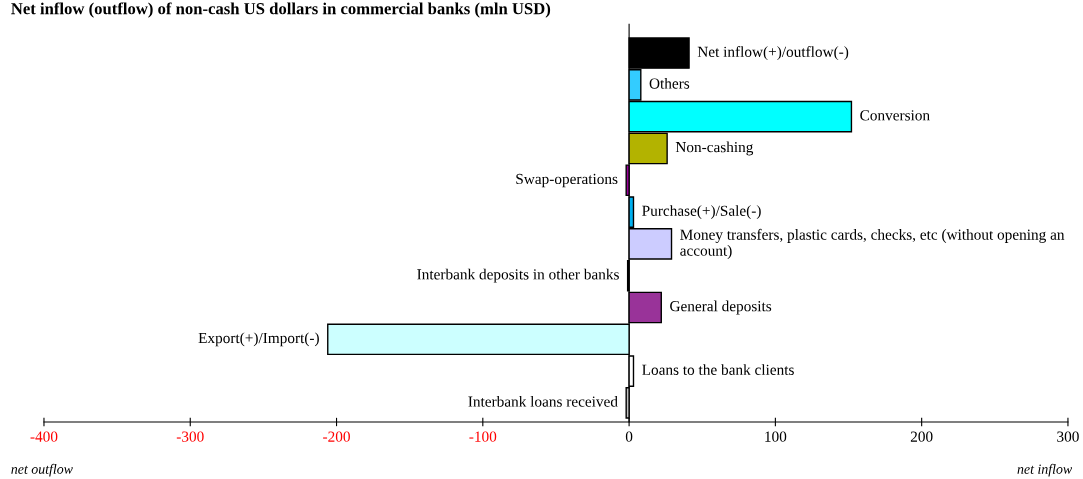 Image resolution: width=1083 pixels, height=479 pixels. I want to click on y-tick-label: Loans to the bank clients, so click(718, 369).